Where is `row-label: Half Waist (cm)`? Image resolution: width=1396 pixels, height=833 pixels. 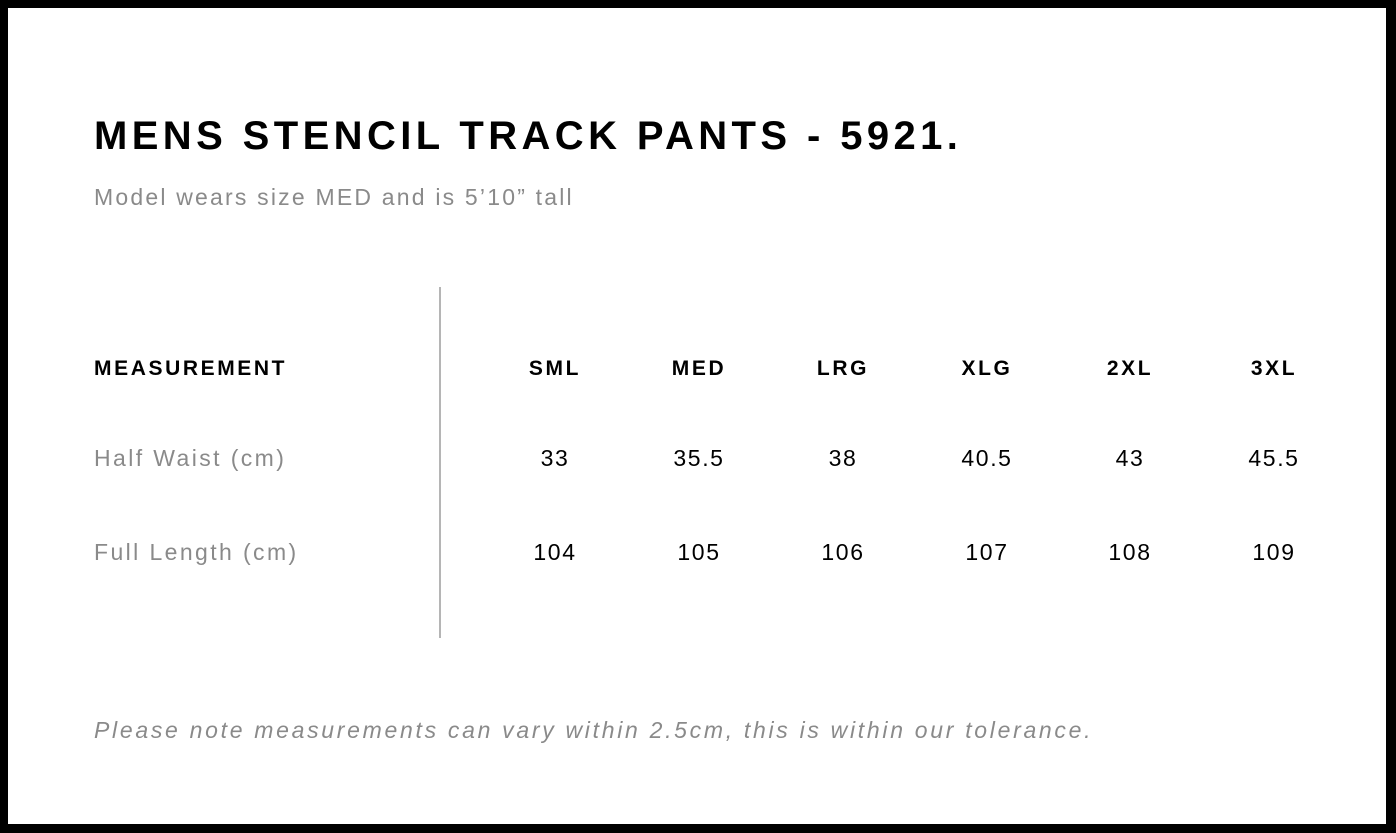 row-label: Half Waist (cm) is located at coordinates (190, 458).